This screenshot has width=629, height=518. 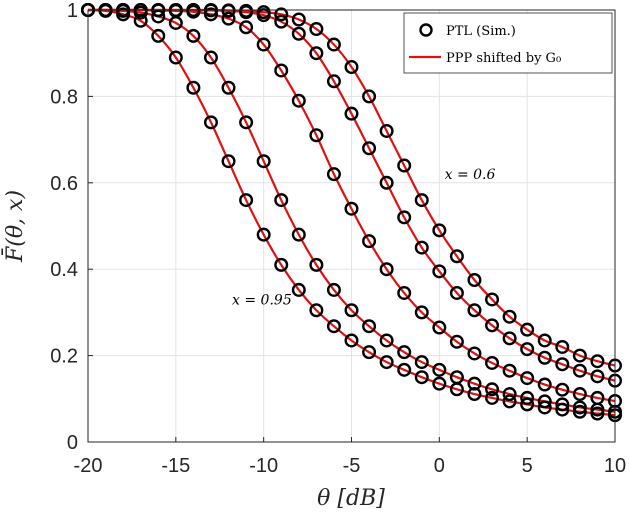 I want to click on y-tick-label: 0.6, so click(x=64, y=184).